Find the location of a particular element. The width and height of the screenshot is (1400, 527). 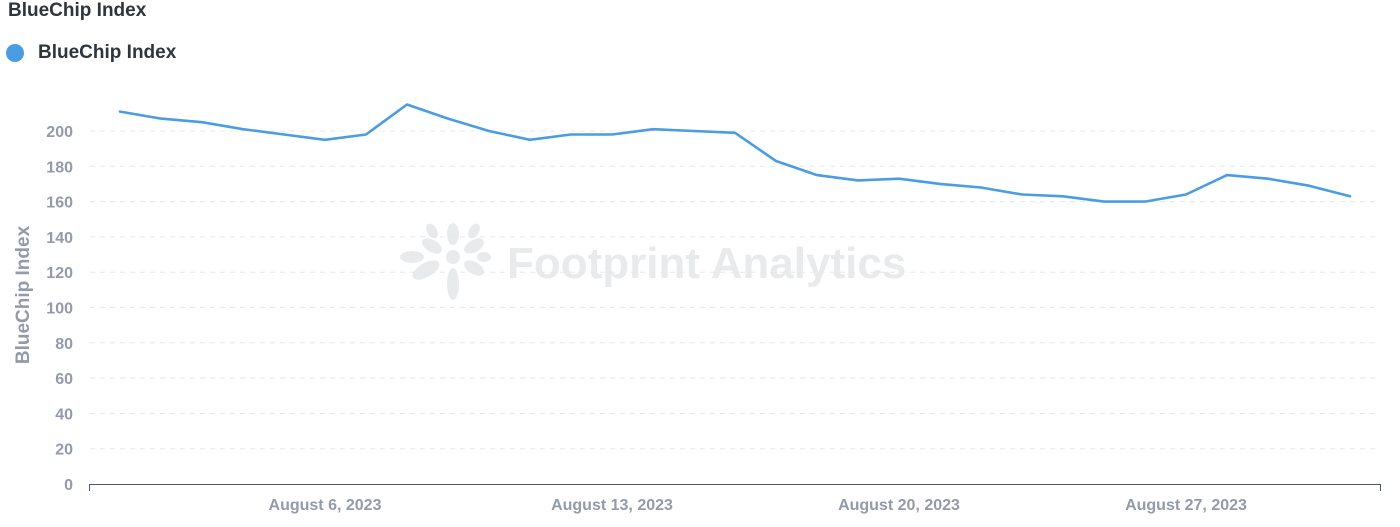

y-axis-label: BlueChip Index is located at coordinates (23, 294).